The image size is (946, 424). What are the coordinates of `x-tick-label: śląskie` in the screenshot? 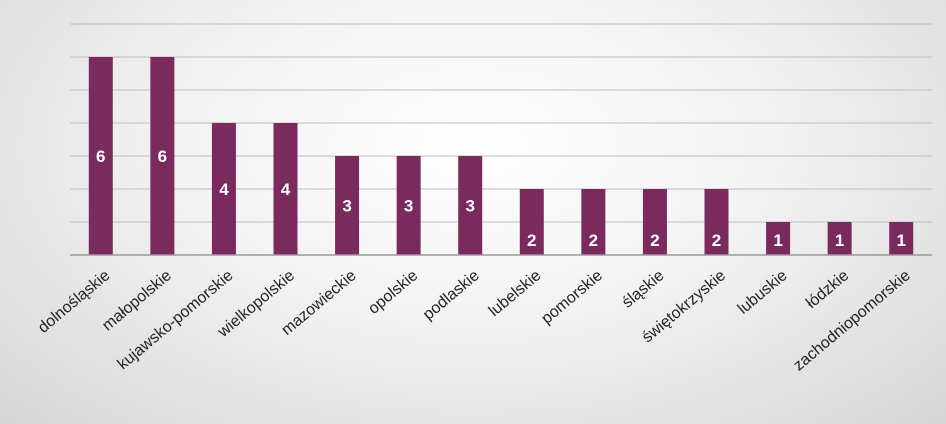 It's located at (643, 289).